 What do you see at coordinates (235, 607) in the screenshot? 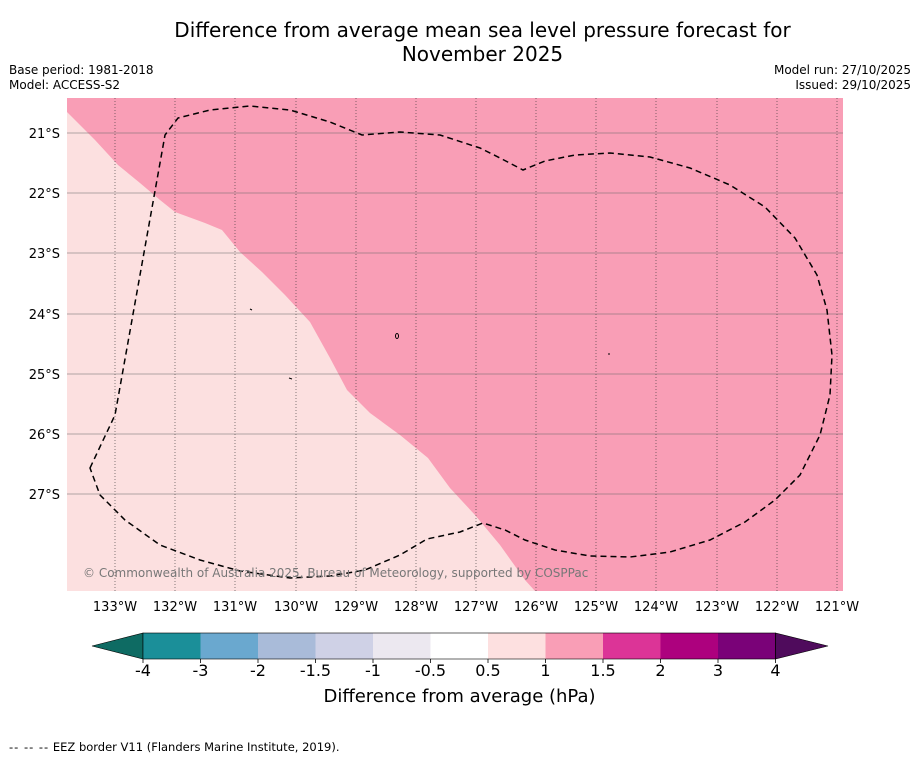
I see `longitude-label: 131°W` at bounding box center [235, 607].